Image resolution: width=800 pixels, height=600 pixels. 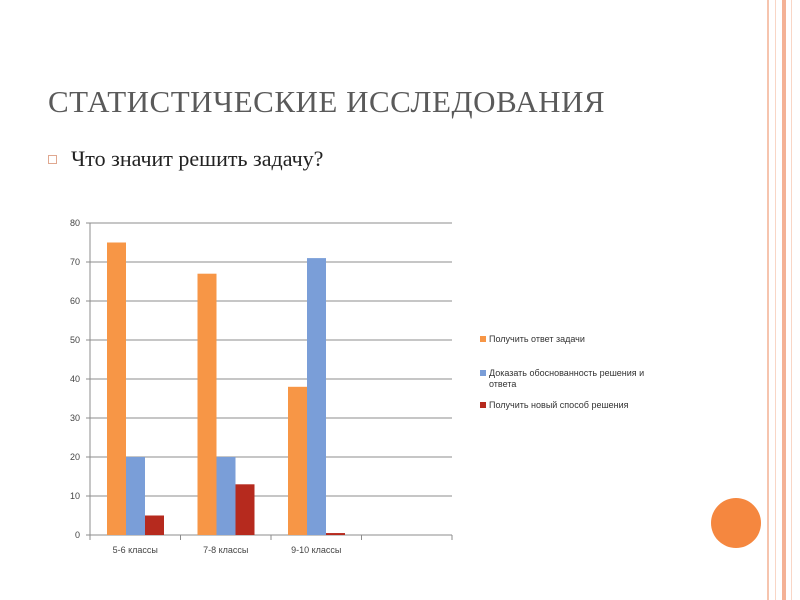 What do you see at coordinates (197, 158) in the screenshot?
I see `bullet-text: Что значит решить задачу?` at bounding box center [197, 158].